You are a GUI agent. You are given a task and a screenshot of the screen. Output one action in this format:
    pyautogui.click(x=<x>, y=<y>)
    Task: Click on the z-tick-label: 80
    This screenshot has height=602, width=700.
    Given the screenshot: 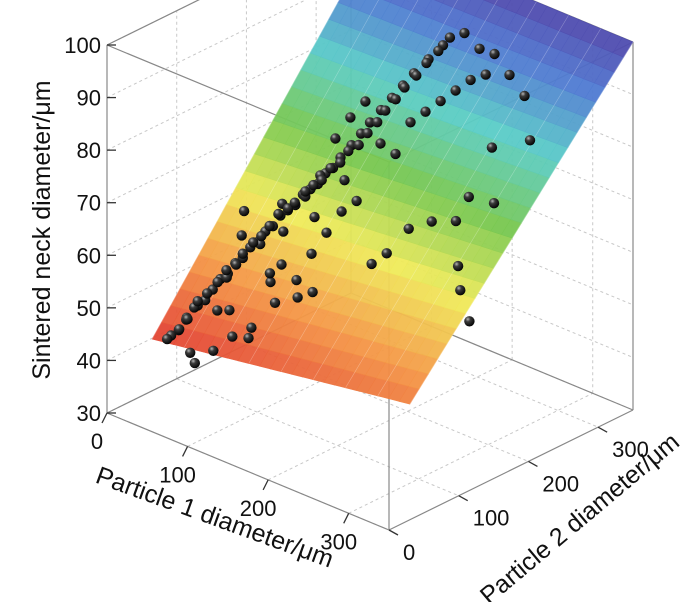 What is the action you would take?
    pyautogui.click(x=89, y=150)
    